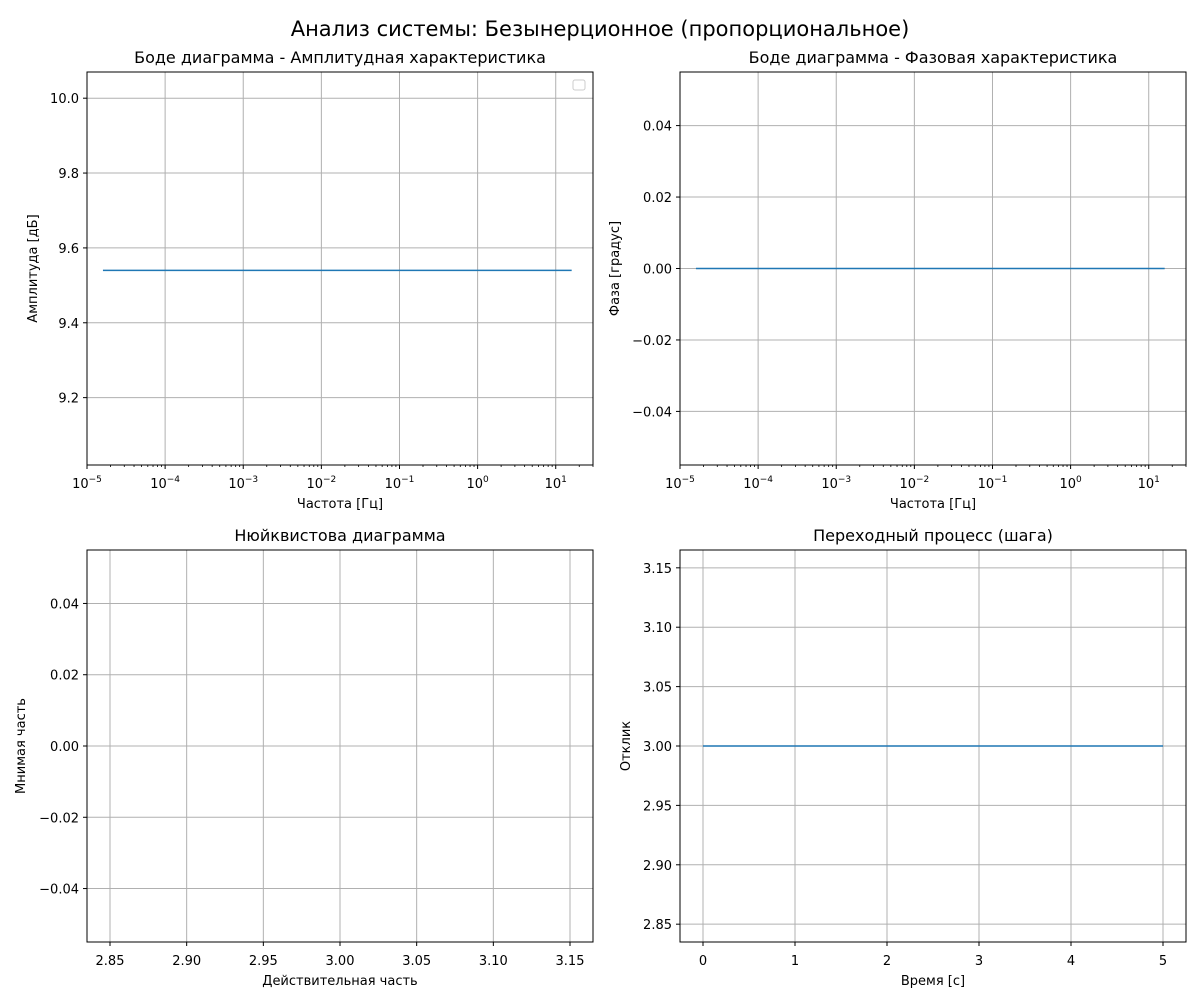 This screenshot has width=1200, height=1000. Describe the element at coordinates (339, 535) in the screenshot. I see `nyquist-title: Нюйквистова диаграмма` at that location.